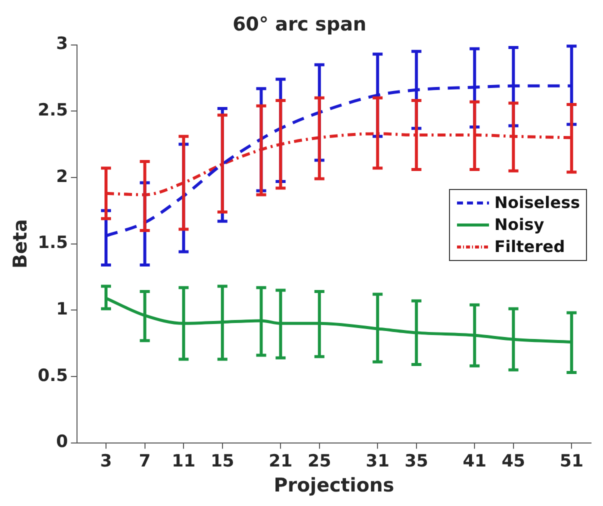 The width and height of the screenshot is (603, 506). Describe the element at coordinates (514, 461) in the screenshot. I see `x-tick-label: 45` at that location.